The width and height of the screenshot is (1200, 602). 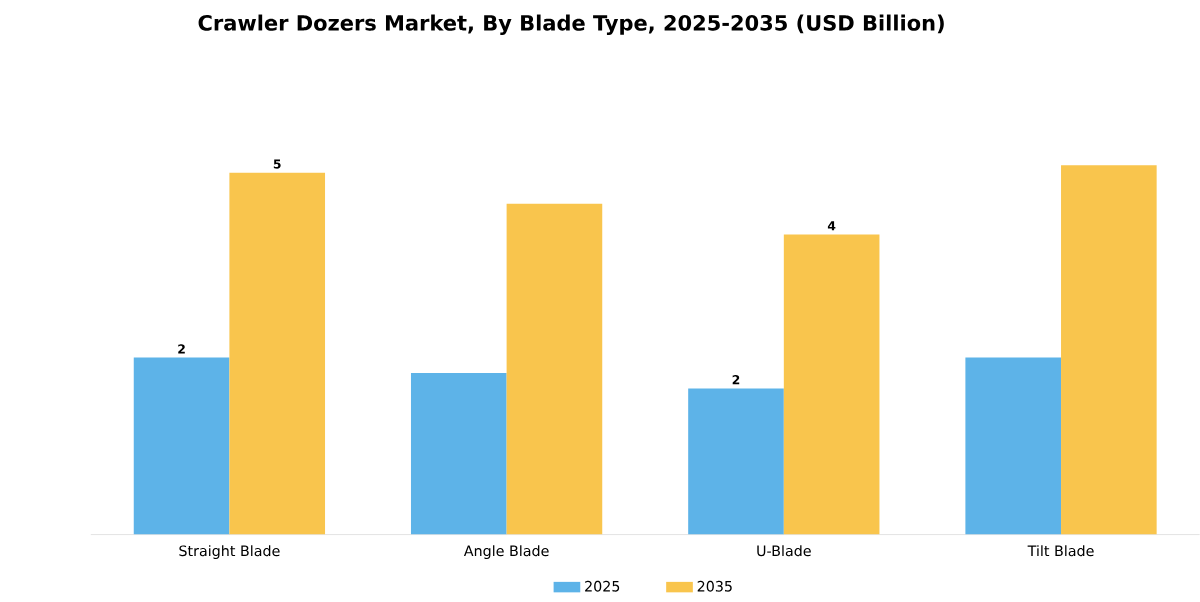 What do you see at coordinates (571, 24) in the screenshot?
I see `chart-title: Crawler Dozers Market, By Blade Type, 2025-2035 (USD Billion)` at bounding box center [571, 24].